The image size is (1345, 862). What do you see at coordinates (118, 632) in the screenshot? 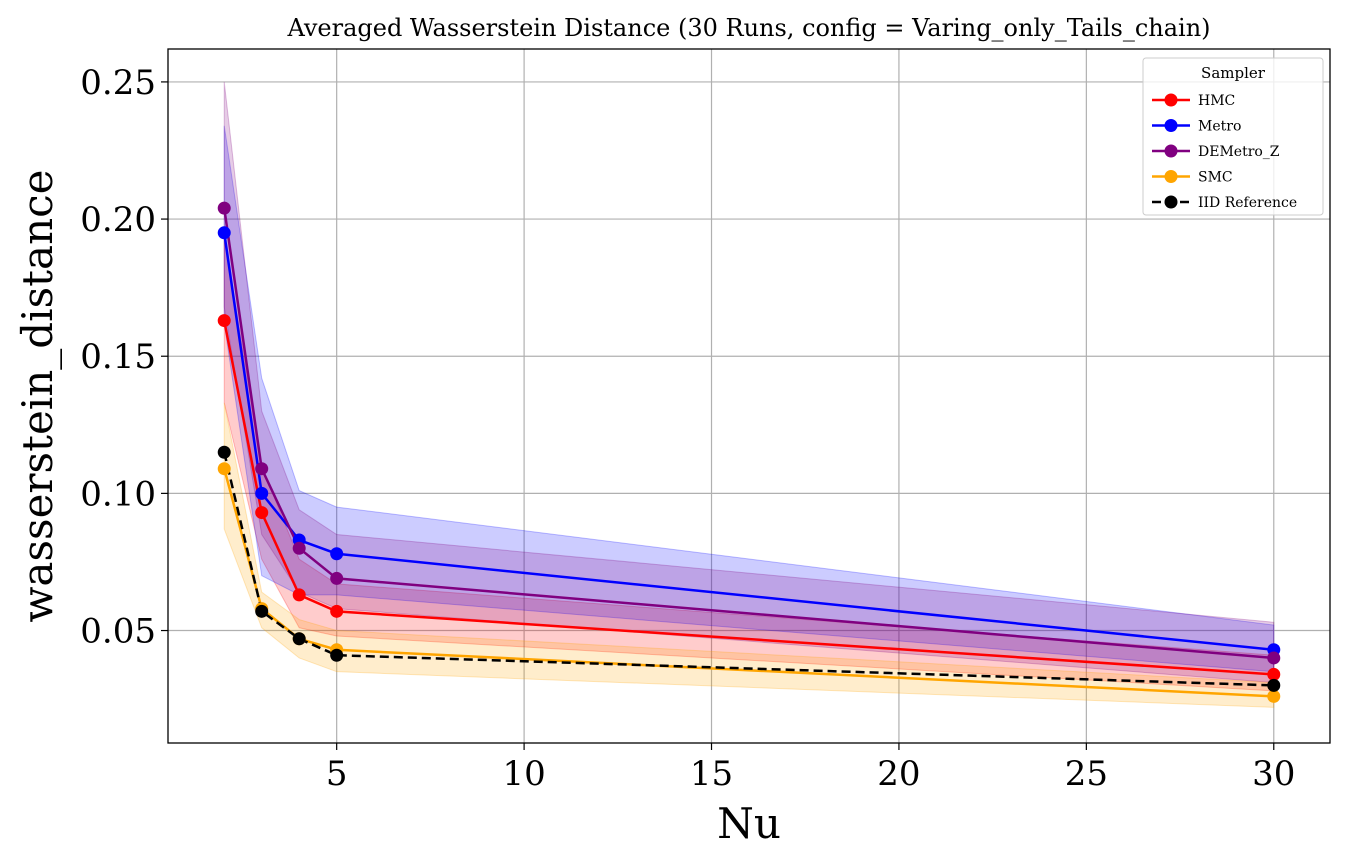
I see `y-tick-label: 0.05` at bounding box center [118, 632].